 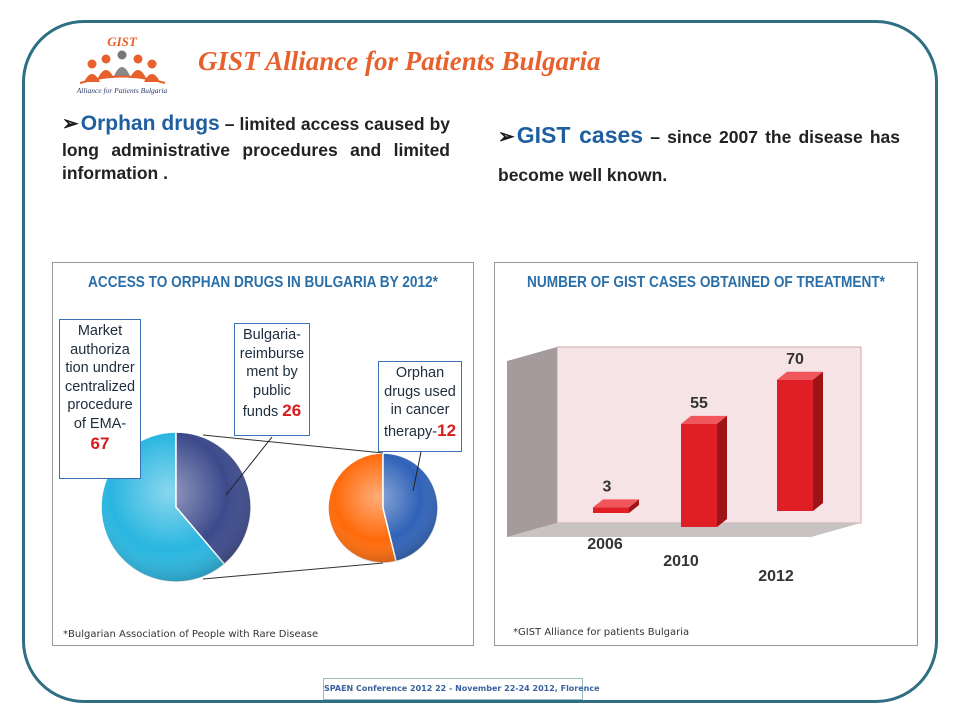 I want to click on category-label: 2006, so click(x=605, y=544).